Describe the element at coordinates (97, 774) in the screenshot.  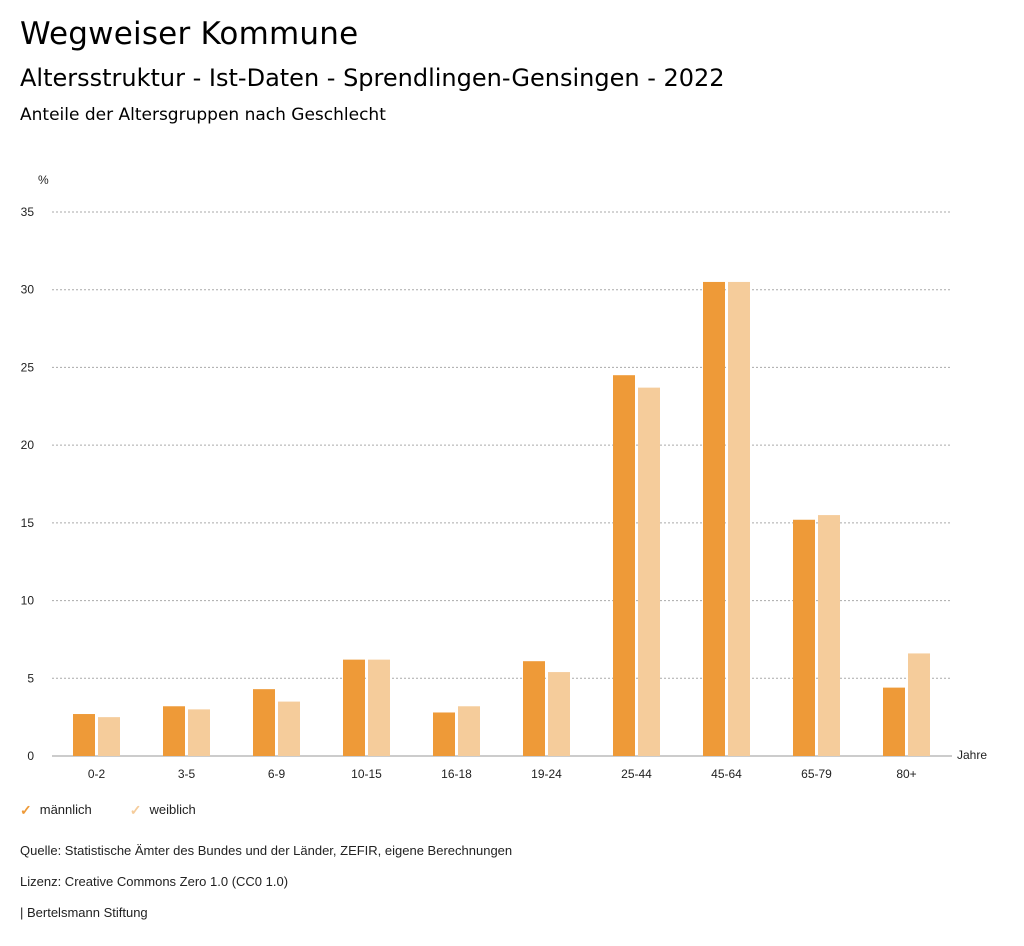
I see `x-tick-label: 0-2` at that location.